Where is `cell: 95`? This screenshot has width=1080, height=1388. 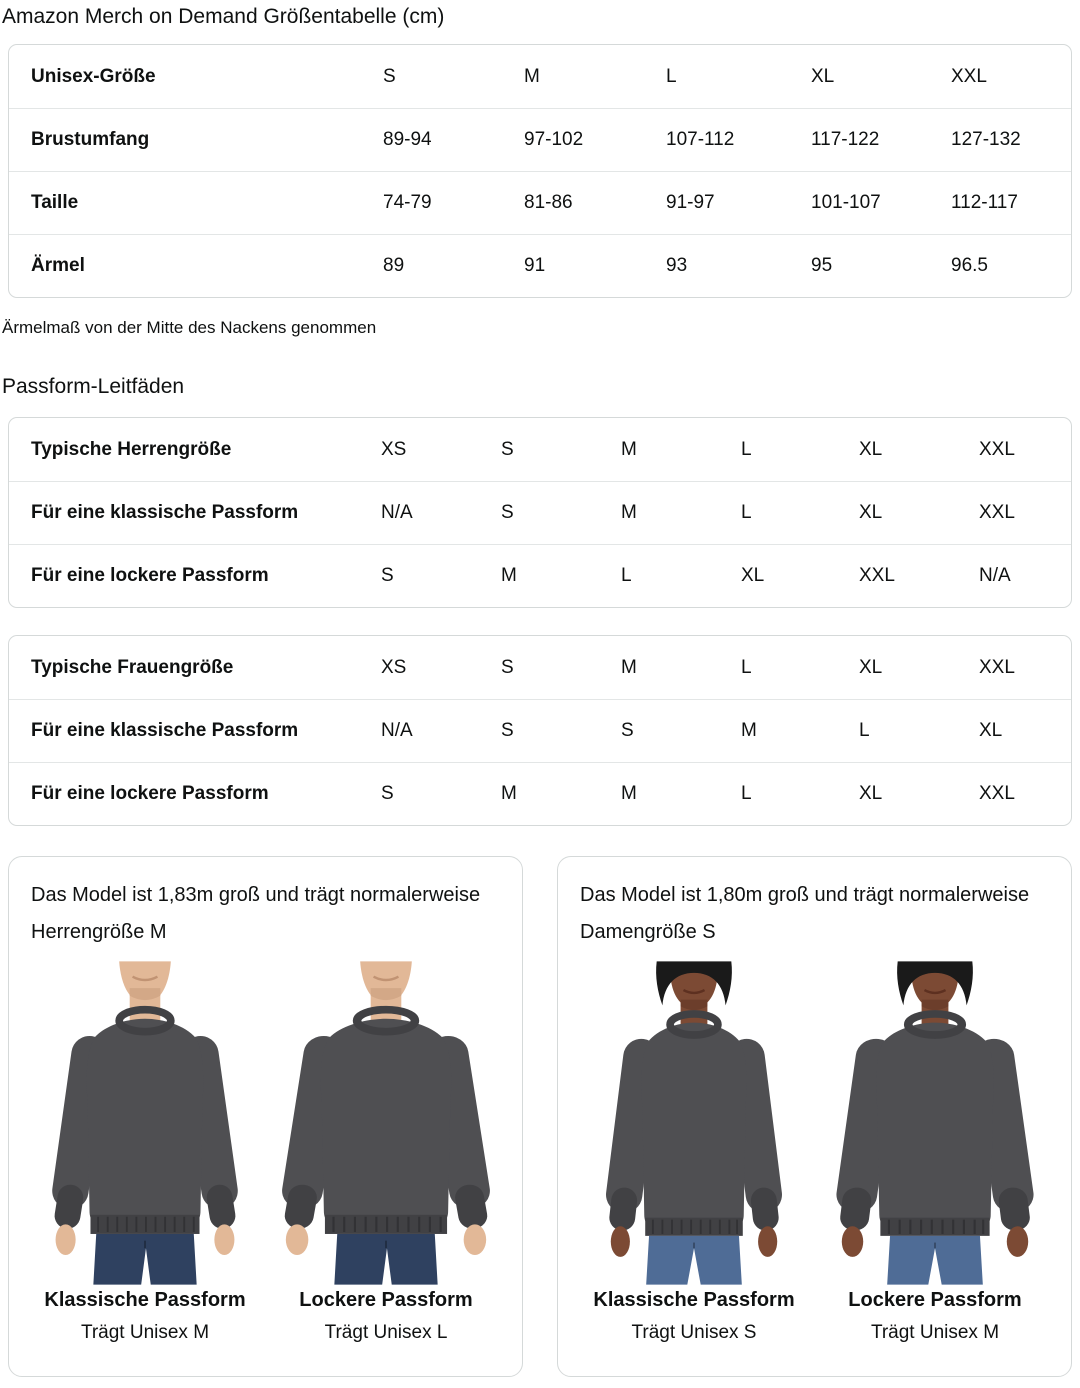
cell: 95 is located at coordinates (822, 265).